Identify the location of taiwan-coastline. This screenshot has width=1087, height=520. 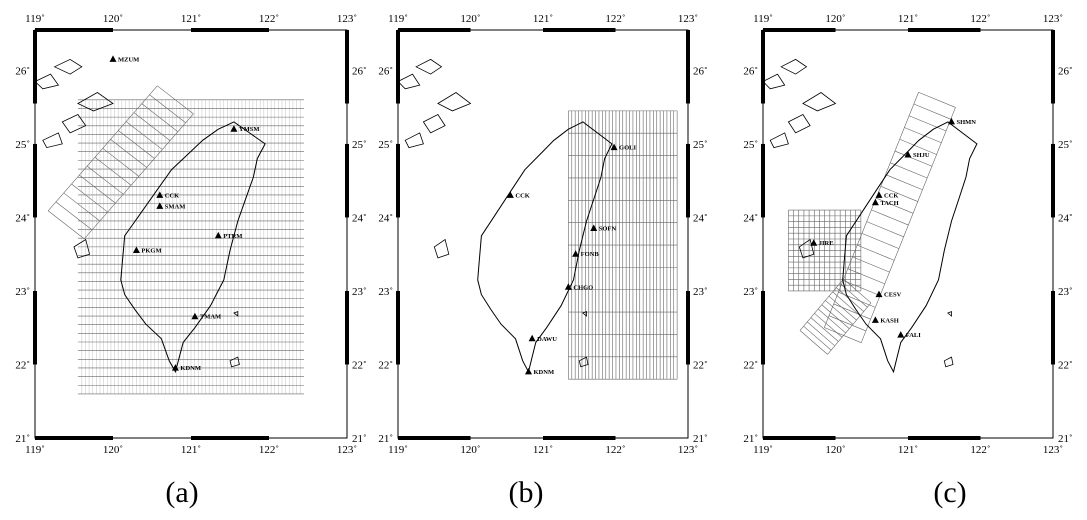
(910, 247).